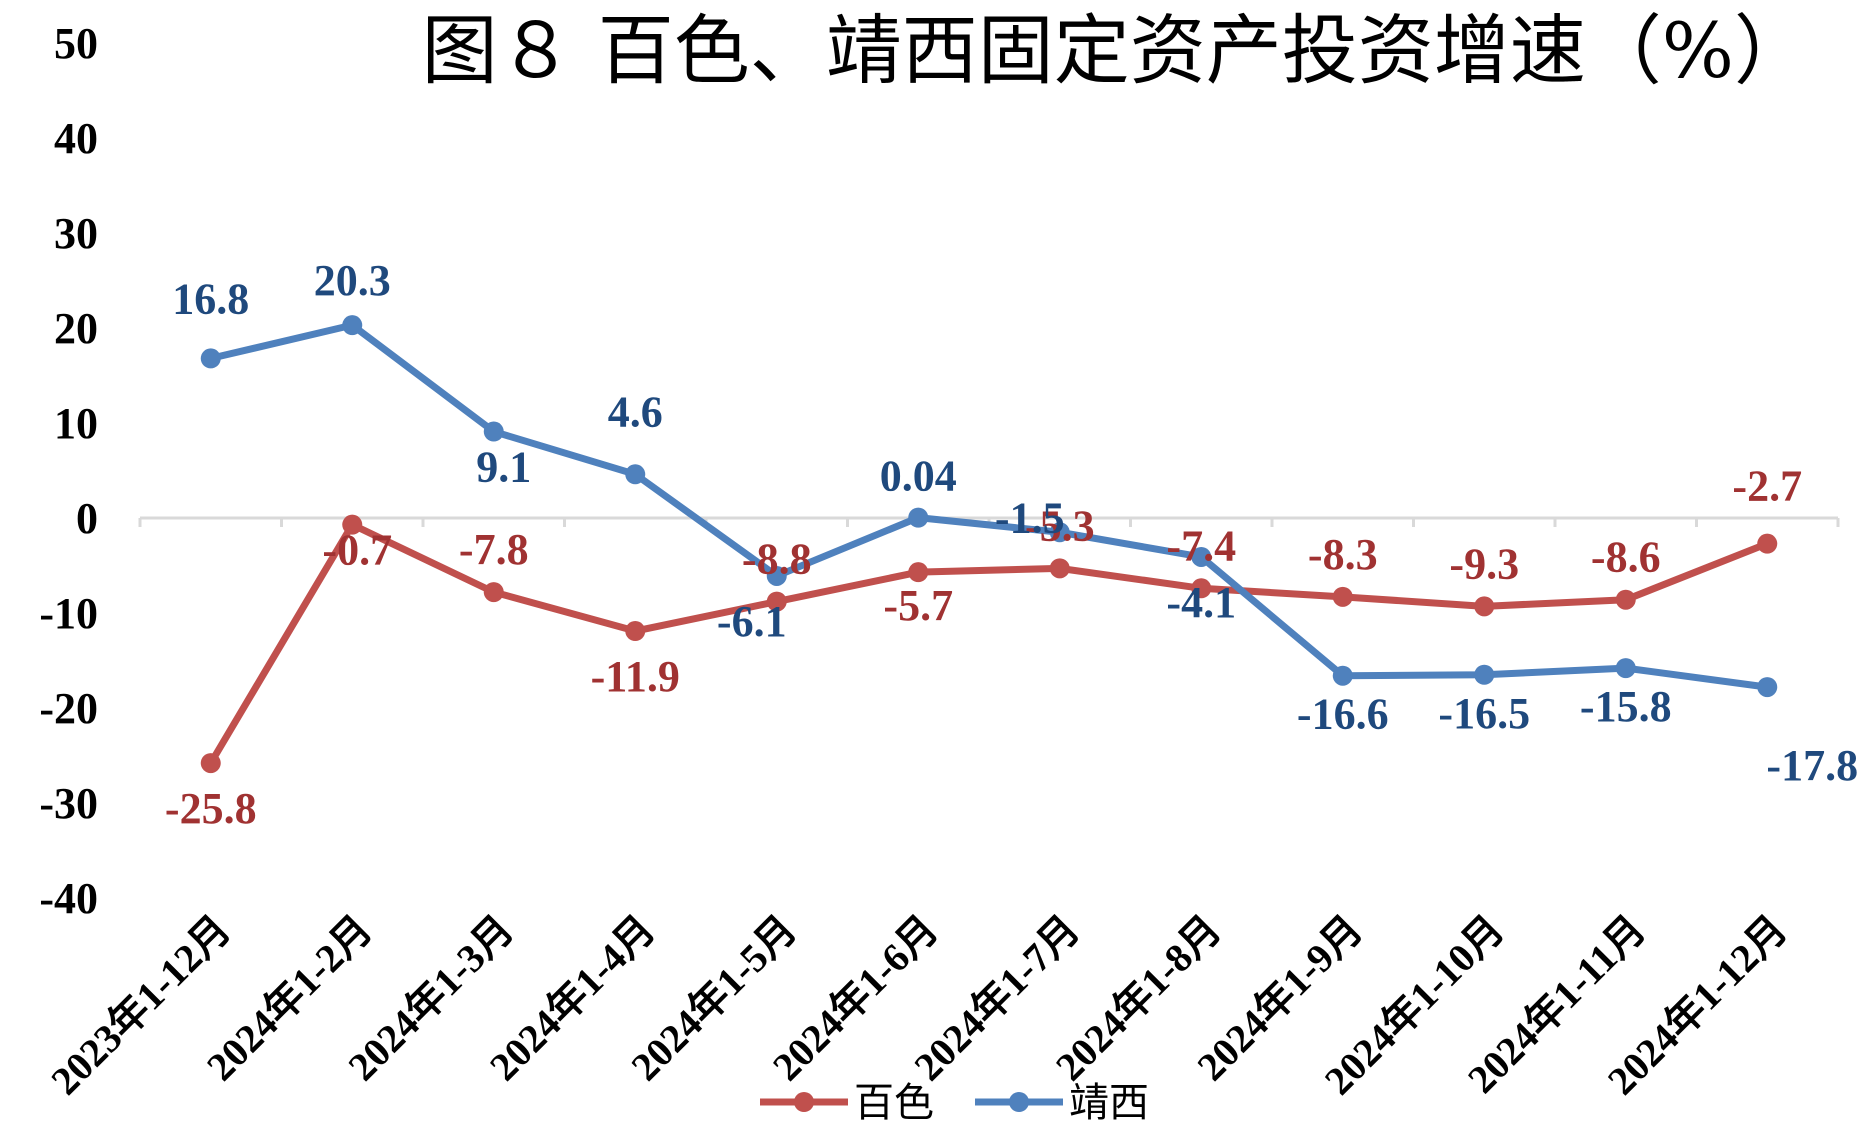 The image size is (1867, 1140). What do you see at coordinates (68, 471) in the screenshot?
I see `y-axis-ticks: 50 40 30 20 10 0 -10 -20 -30 -40` at bounding box center [68, 471].